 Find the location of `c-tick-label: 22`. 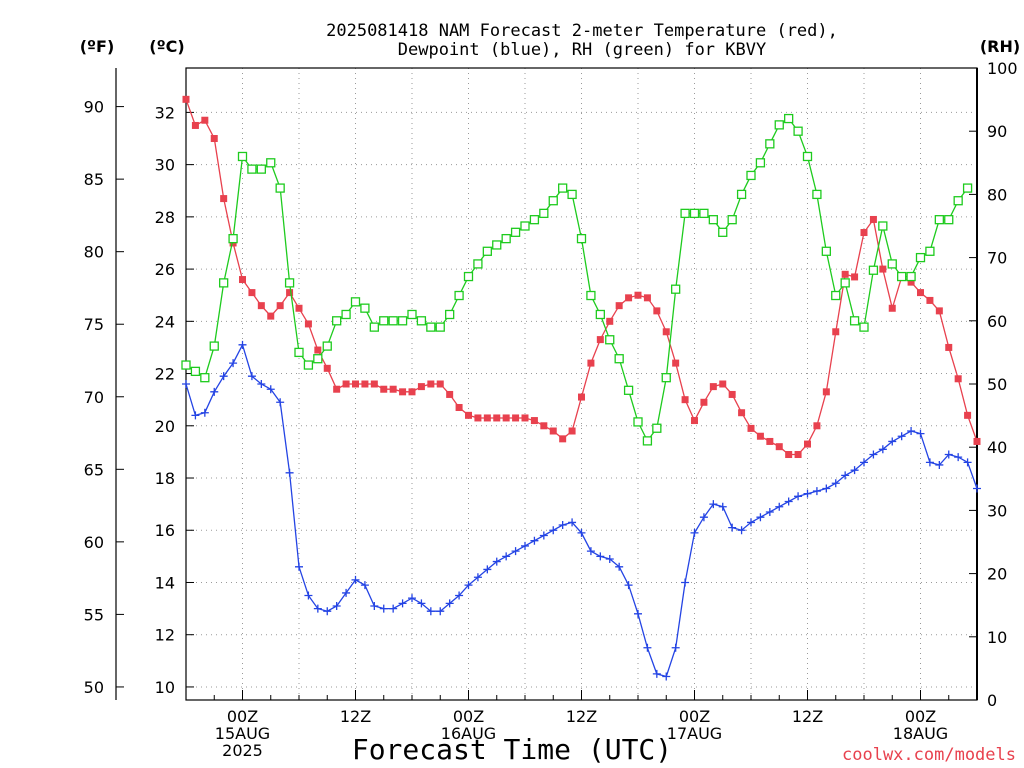

c-tick-label: 22 is located at coordinates (165, 374).